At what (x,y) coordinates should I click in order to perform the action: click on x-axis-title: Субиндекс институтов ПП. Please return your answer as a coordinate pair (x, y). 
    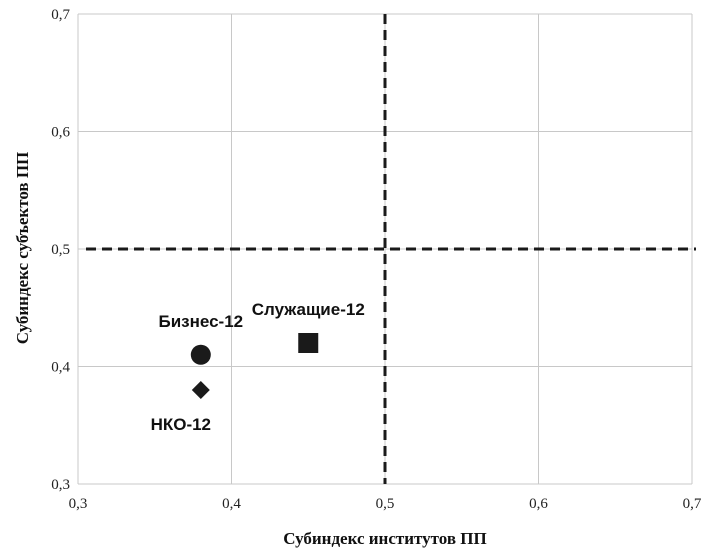
    Looking at the image, I should click on (385, 538).